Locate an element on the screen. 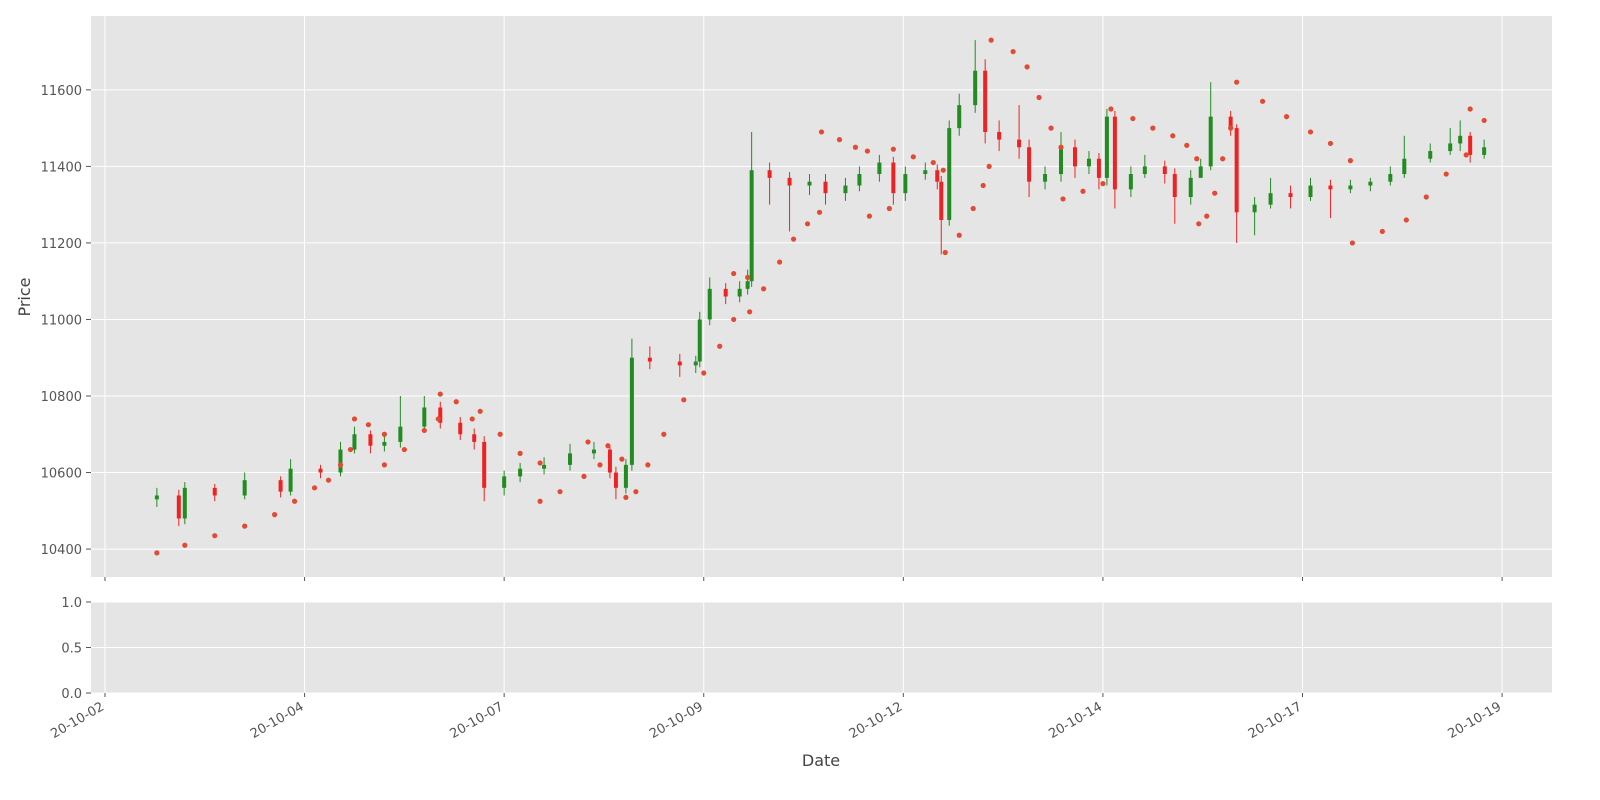  x-axis-label: Date is located at coordinates (821, 760).